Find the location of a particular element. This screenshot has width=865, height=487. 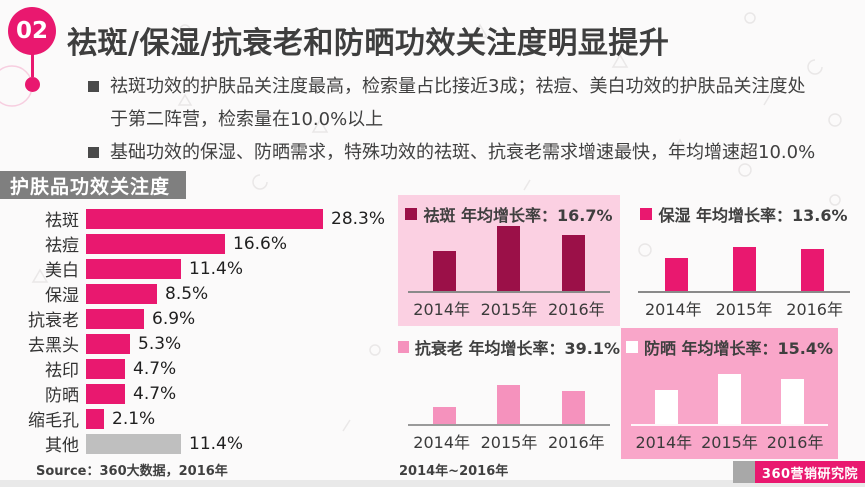

bar-row-10: 其他 11.4% is located at coordinates (199, 443).